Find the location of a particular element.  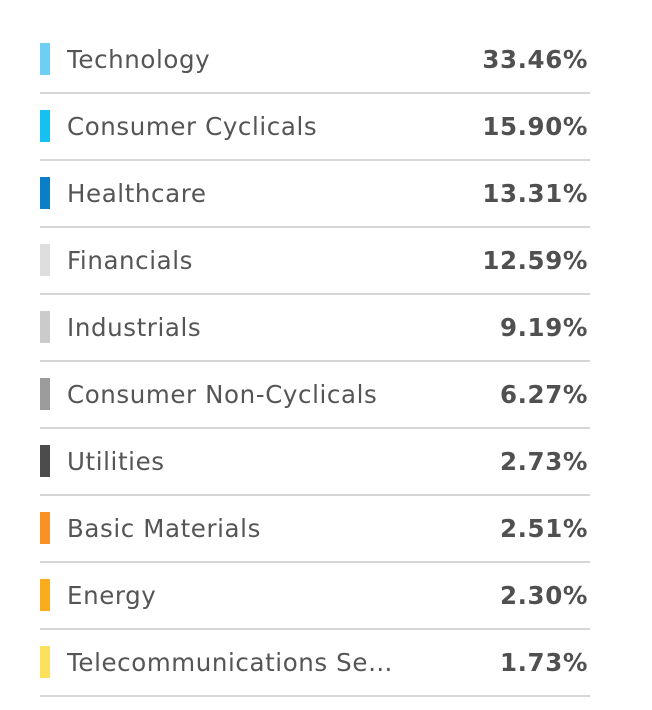

sector-name: Healthcare is located at coordinates (137, 193).